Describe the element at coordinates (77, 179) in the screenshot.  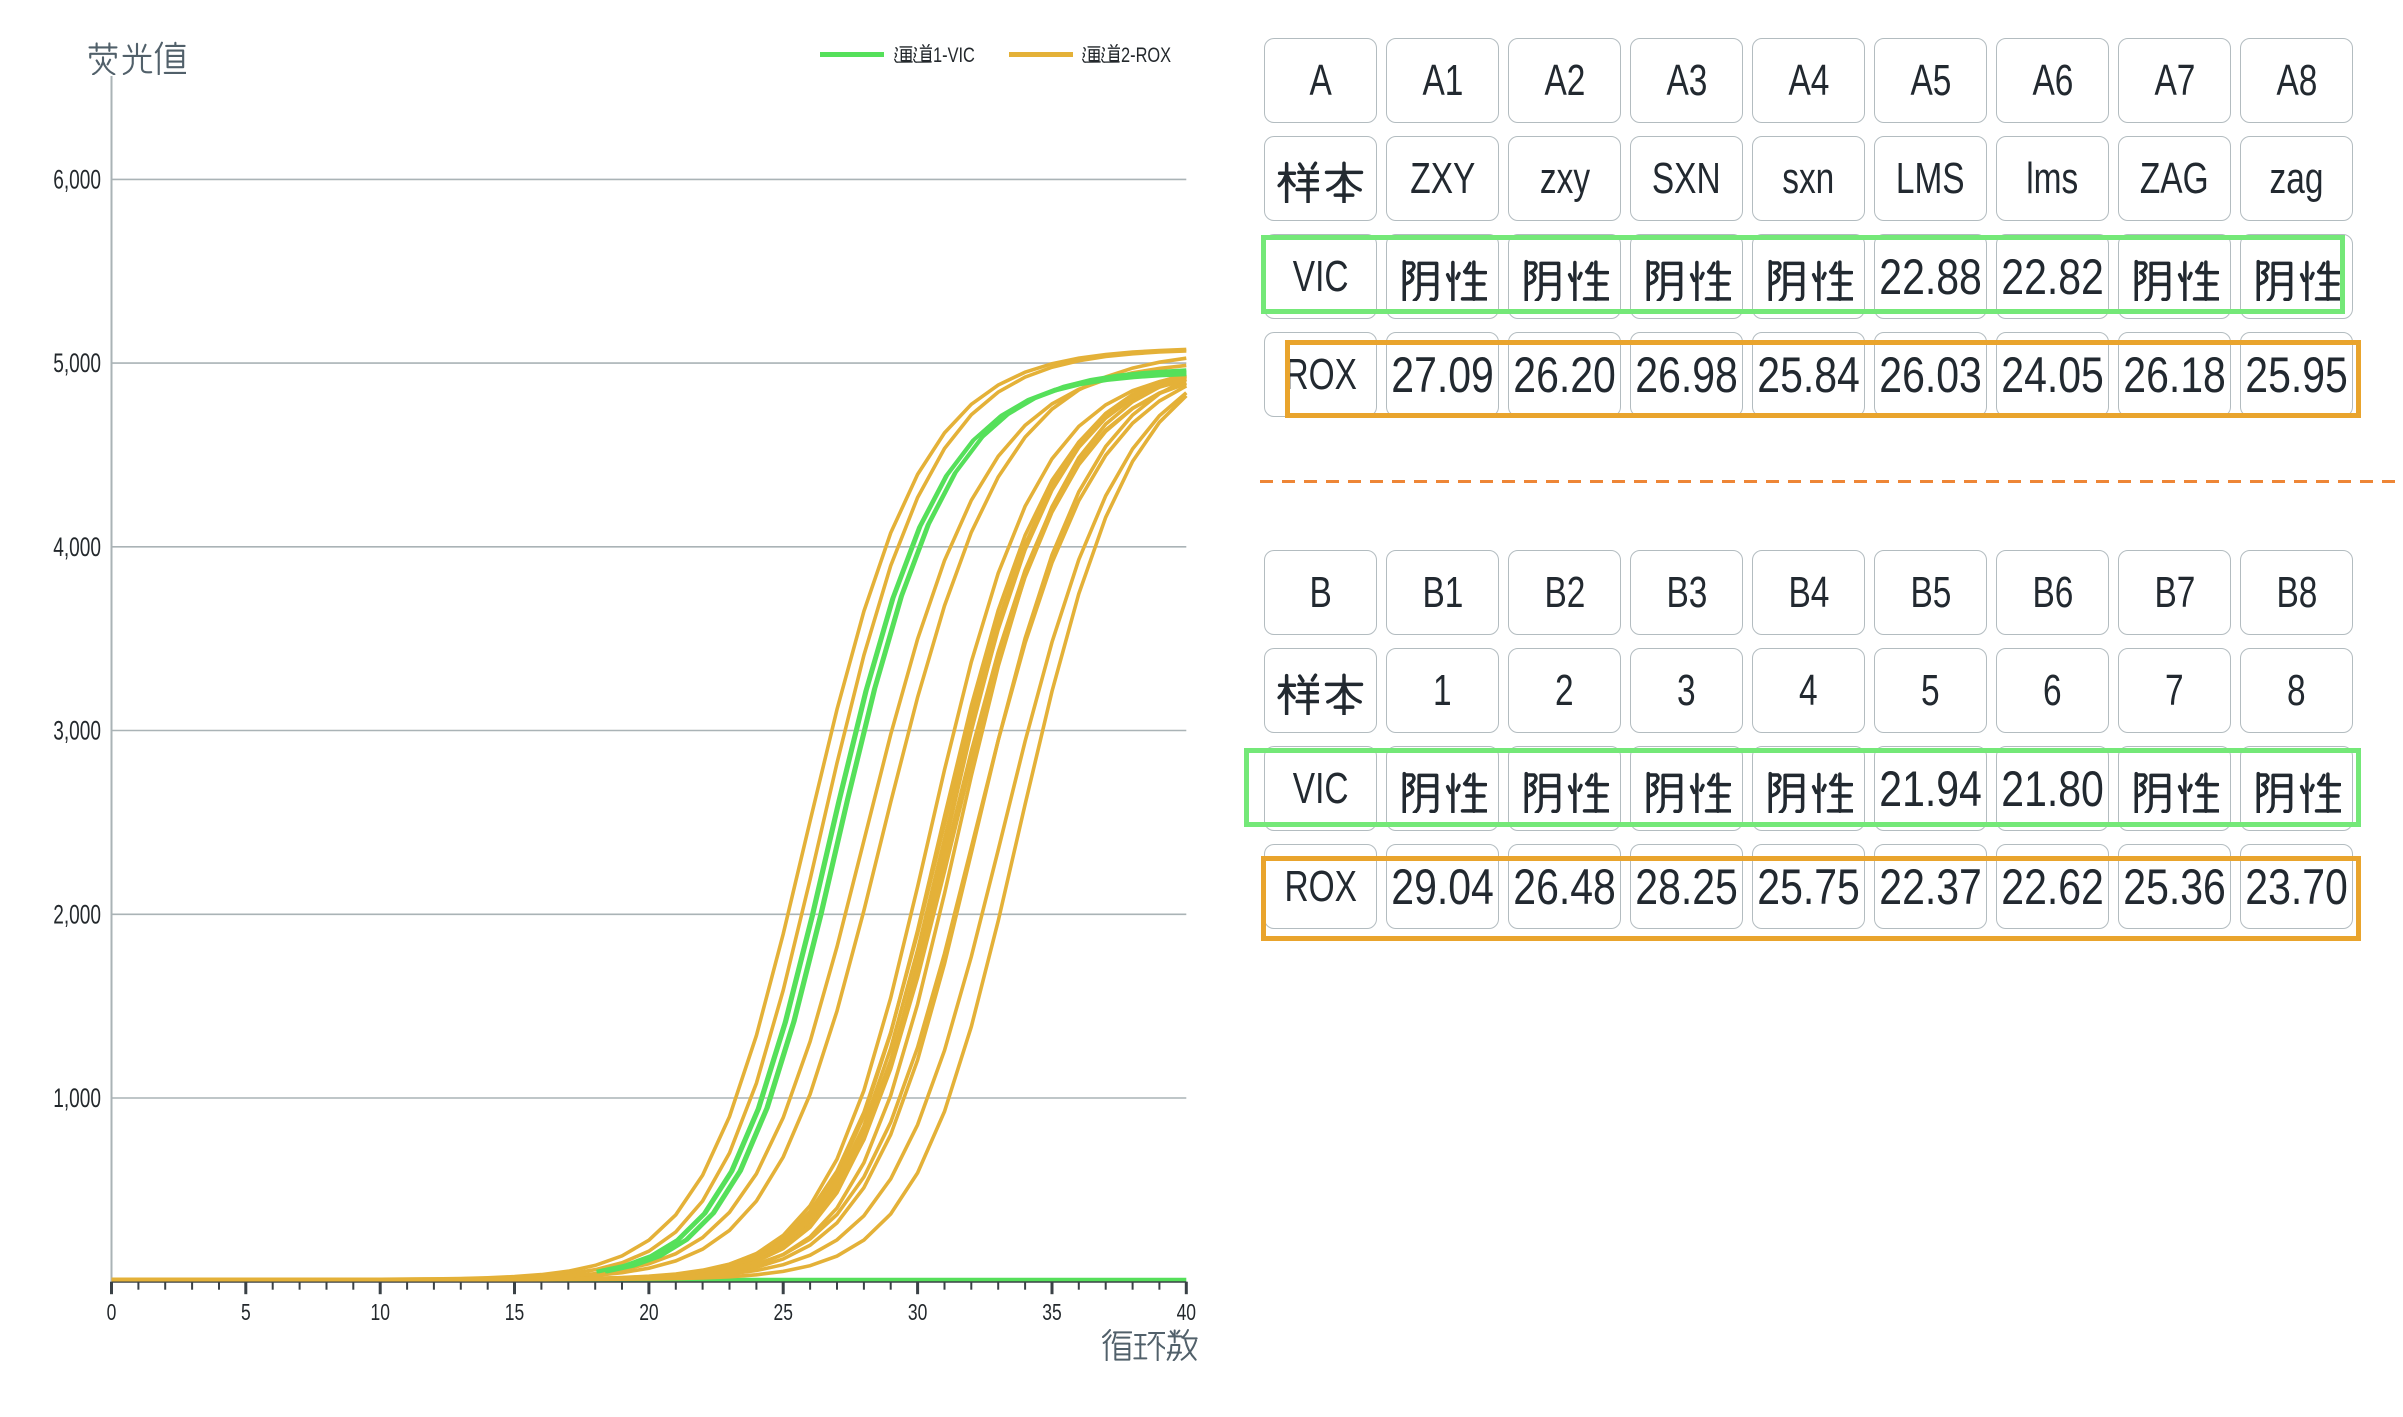
I see `svg-text: 6,000` at that location.